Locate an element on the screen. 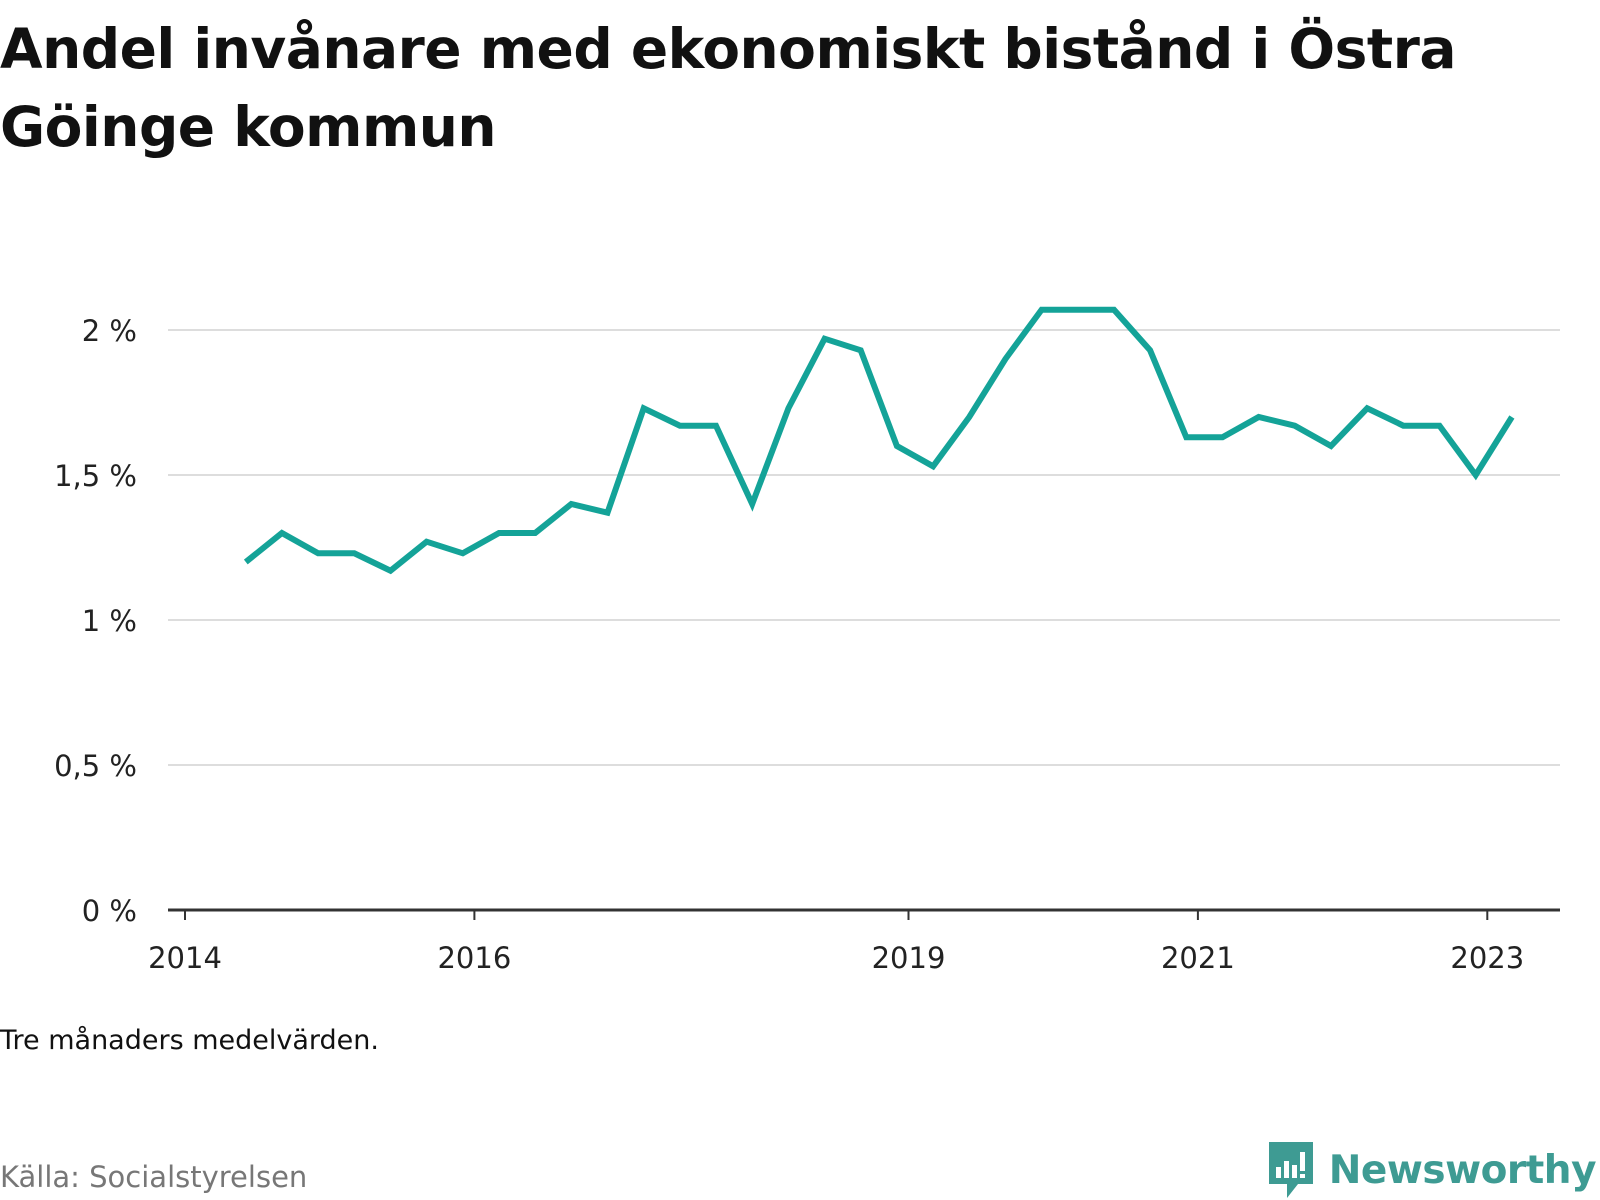  y-tick-label: 1 % is located at coordinates (109, 621).